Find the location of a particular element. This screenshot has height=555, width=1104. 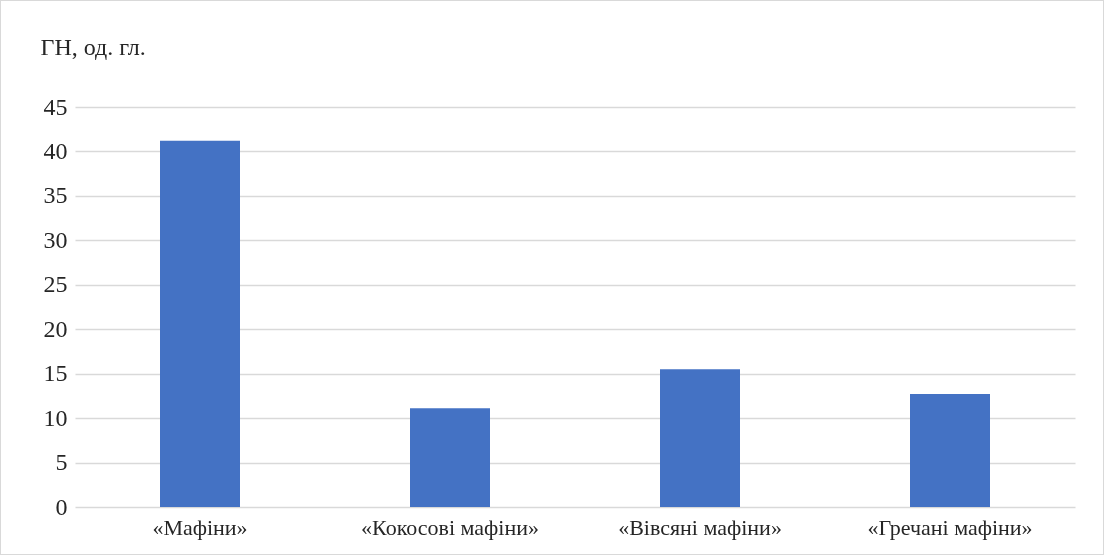

y-tick-label: 15 is located at coordinates (55, 373).